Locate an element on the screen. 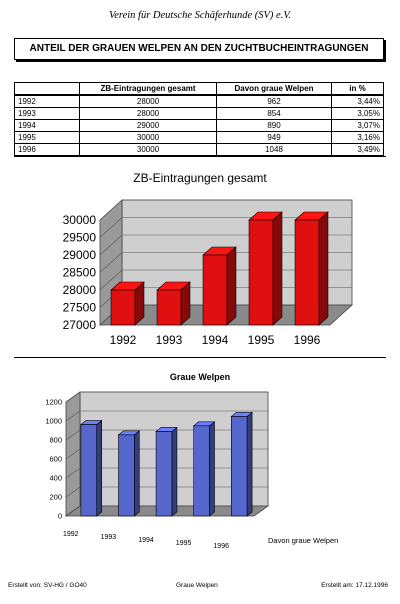  column-header-grey: Davon graue Welpen is located at coordinates (274, 89).